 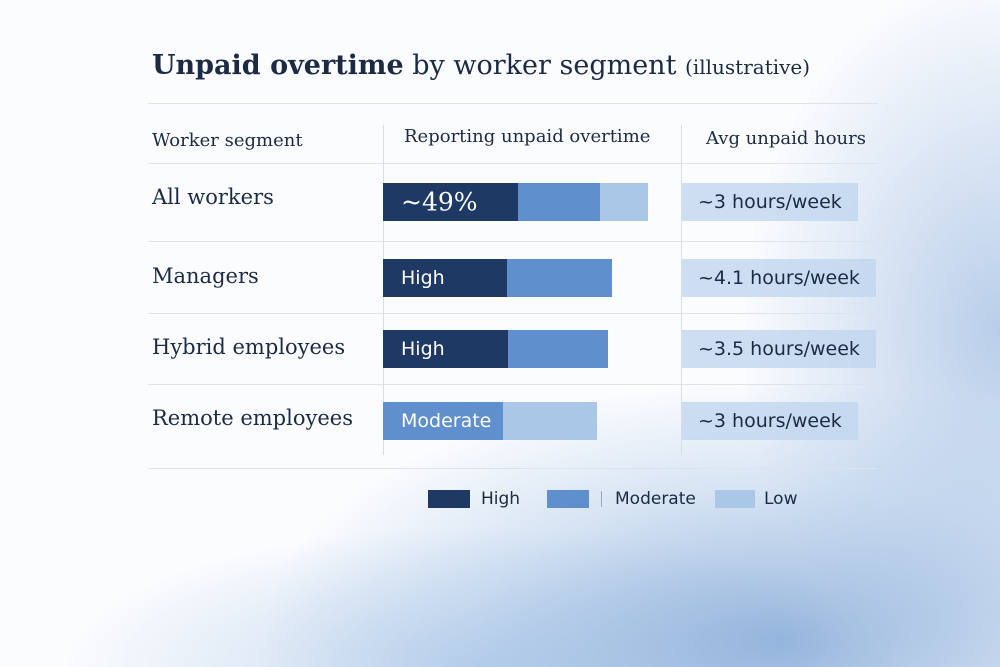 I want to click on column-divider, so click(x=681, y=290).